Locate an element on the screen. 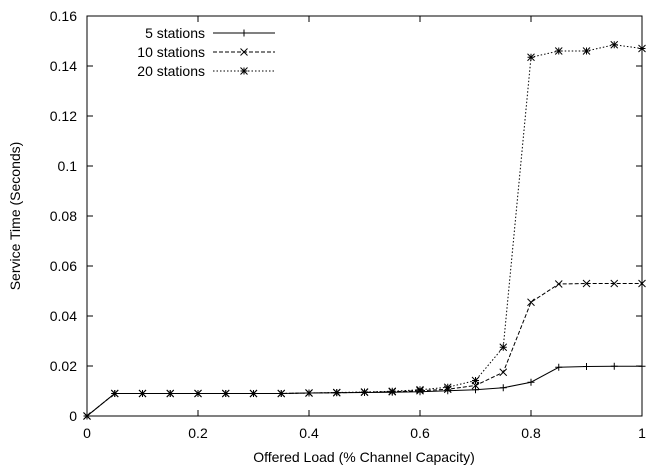 The image size is (646, 466). x-tick-label: 0.2 is located at coordinates (198, 433).